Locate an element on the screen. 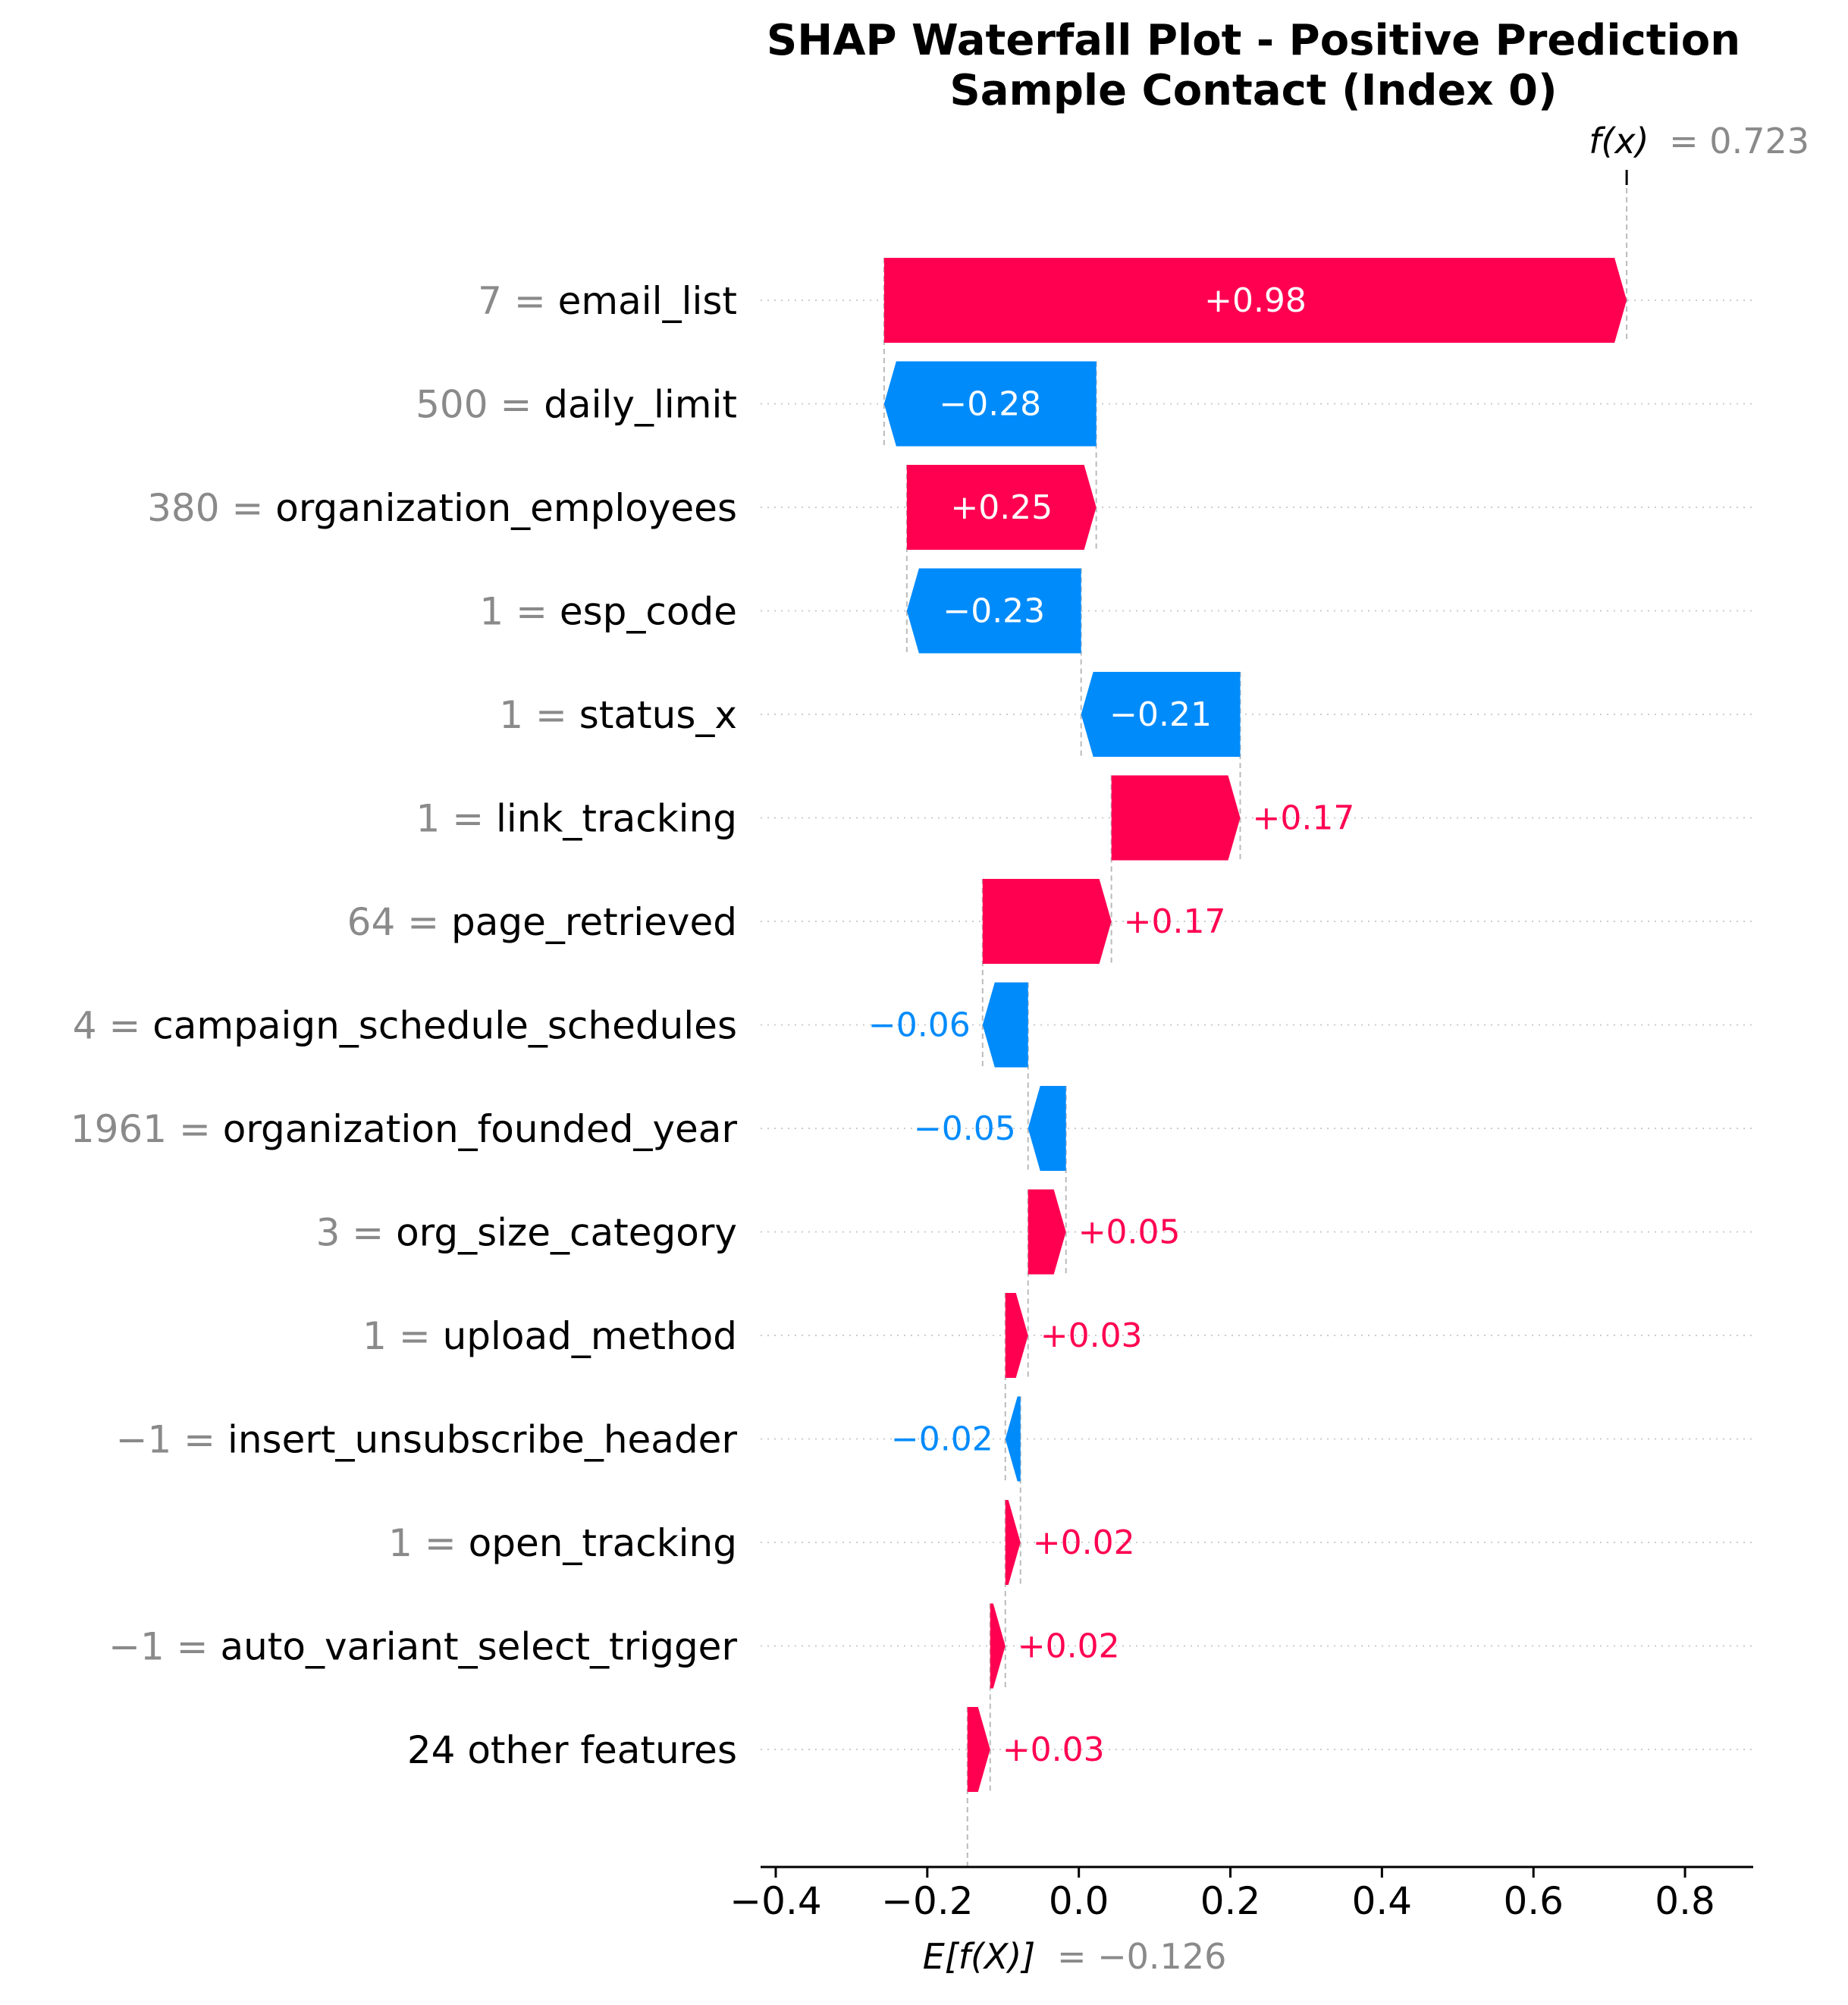 The width and height of the screenshot is (1848, 2005). x-tick-label: 0.2 is located at coordinates (1231, 1901).